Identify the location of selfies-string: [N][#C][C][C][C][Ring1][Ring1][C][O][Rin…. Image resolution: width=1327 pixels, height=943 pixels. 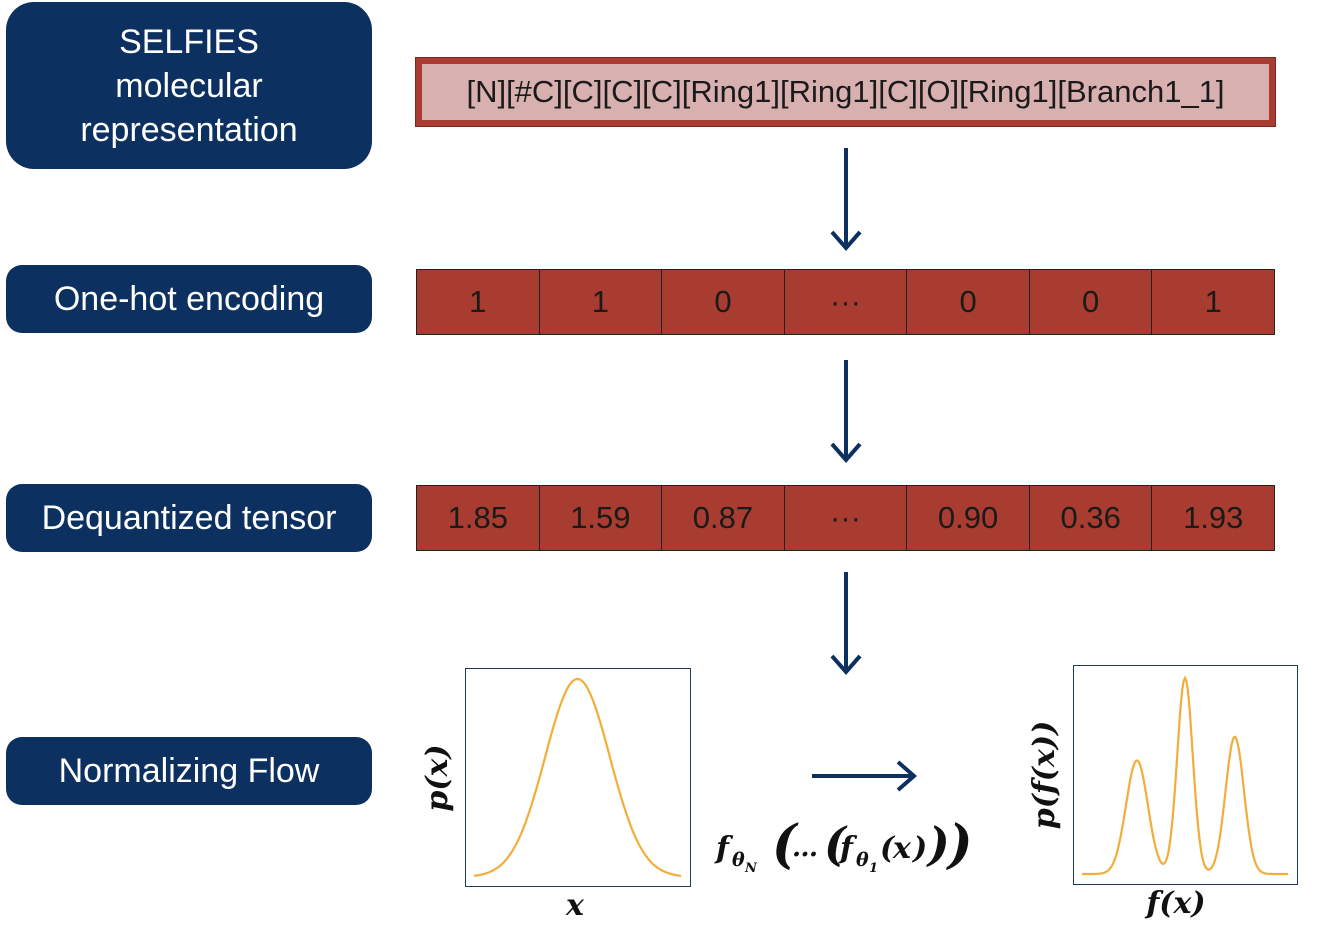
(845, 91).